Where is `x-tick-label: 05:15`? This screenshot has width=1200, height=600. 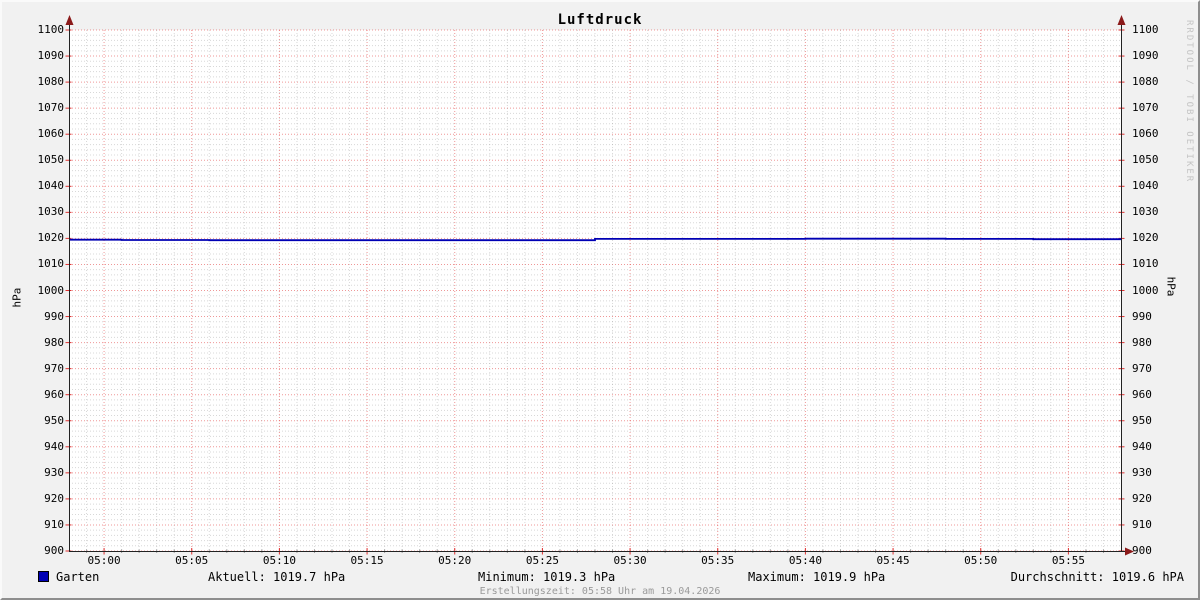
x-tick-label: 05:15 is located at coordinates (367, 560).